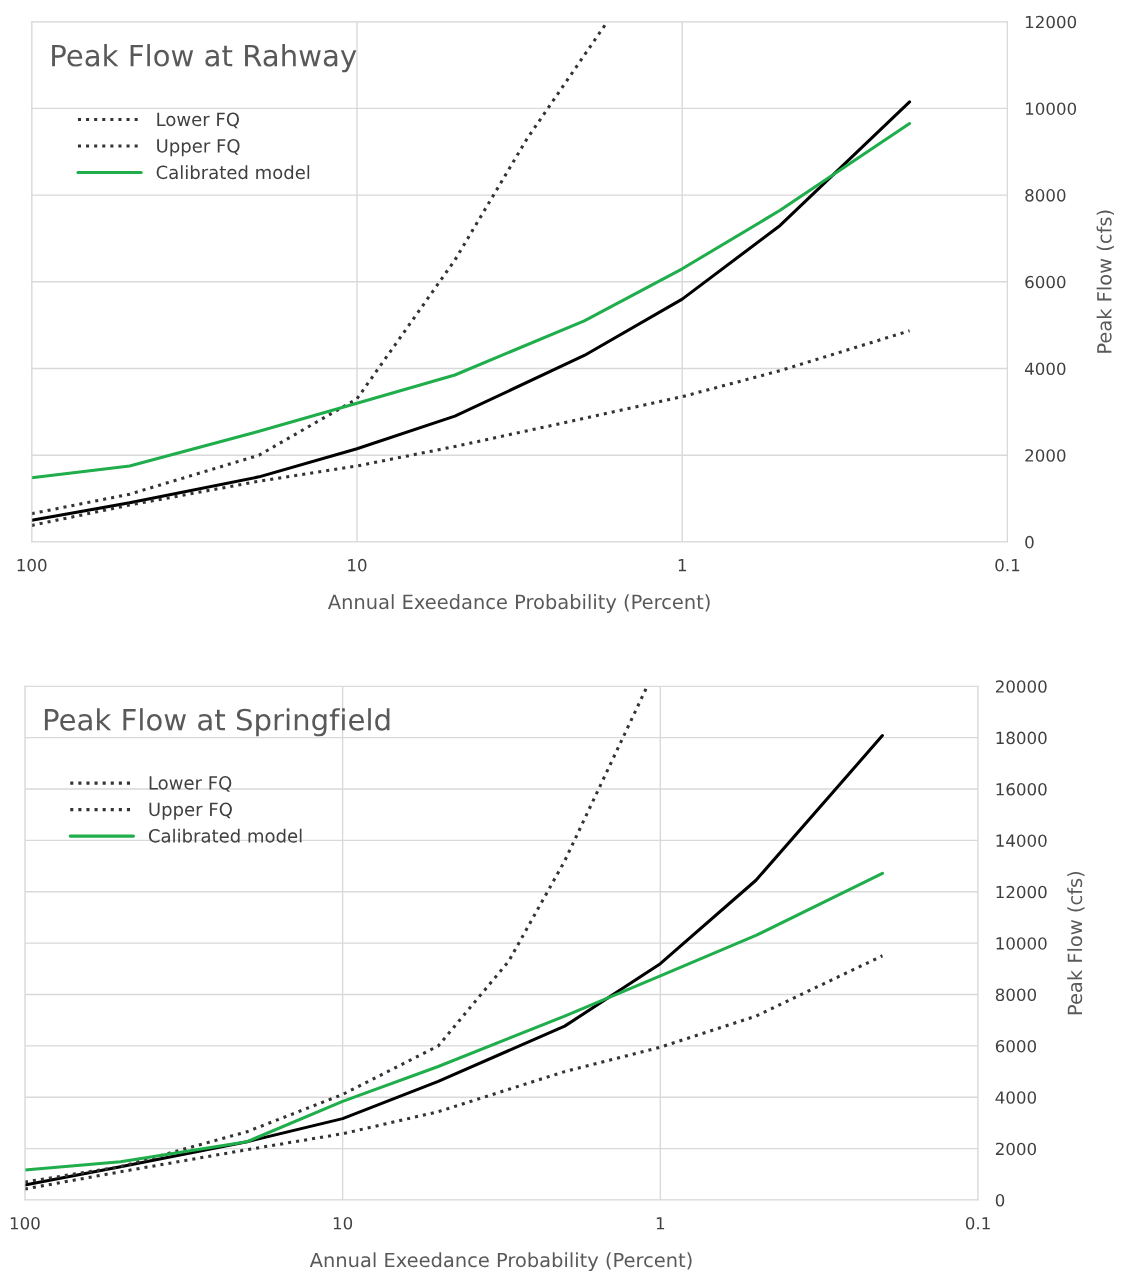  What do you see at coordinates (1021, 738) in the screenshot?
I see `y-tick-label: 18000` at bounding box center [1021, 738].